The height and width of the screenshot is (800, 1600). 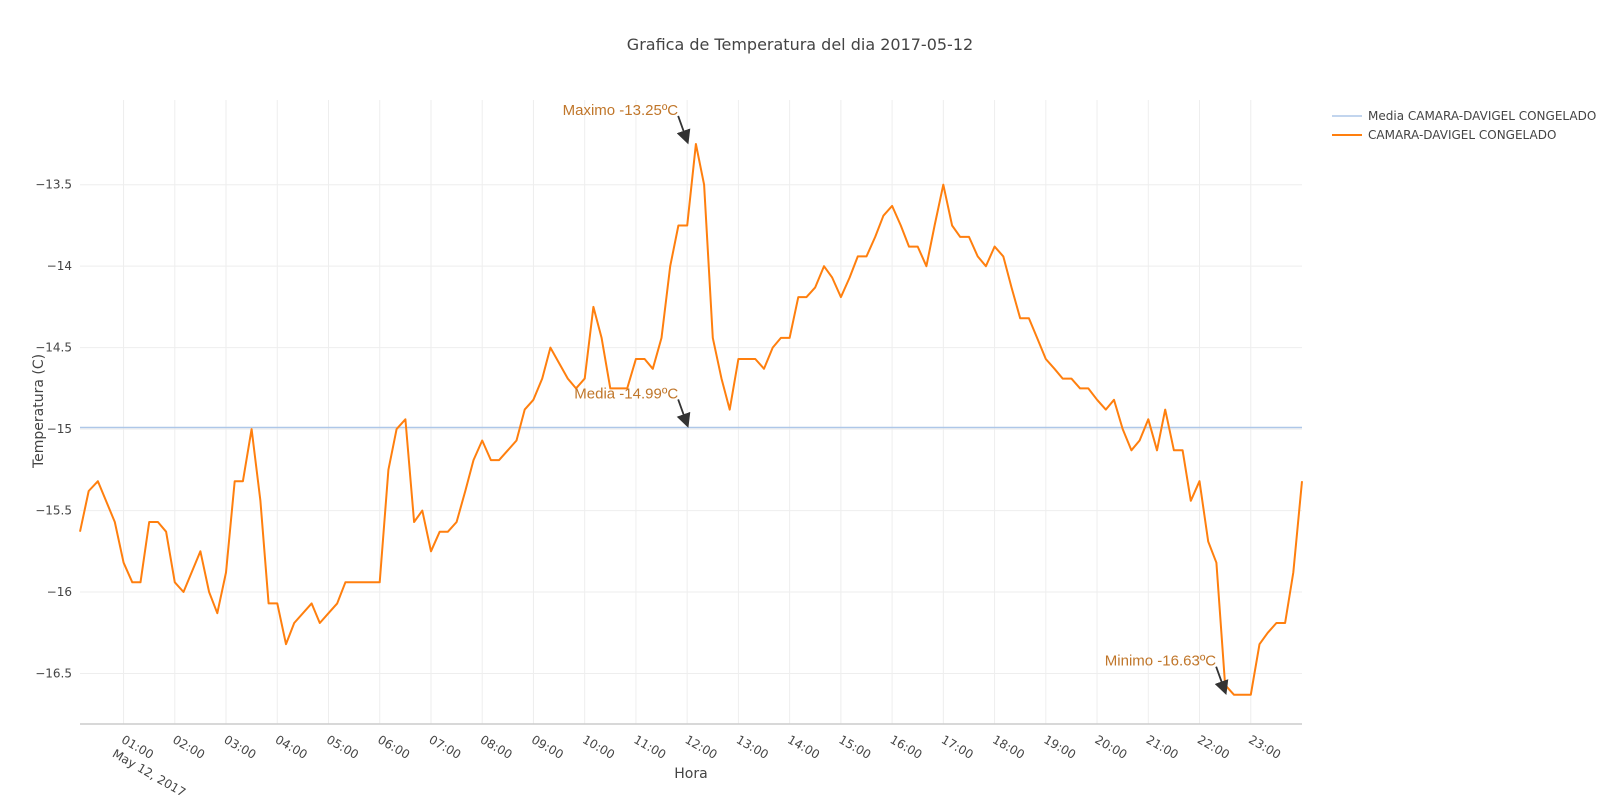 I want to click on x-tick-label: 04:00, so click(x=291, y=746).